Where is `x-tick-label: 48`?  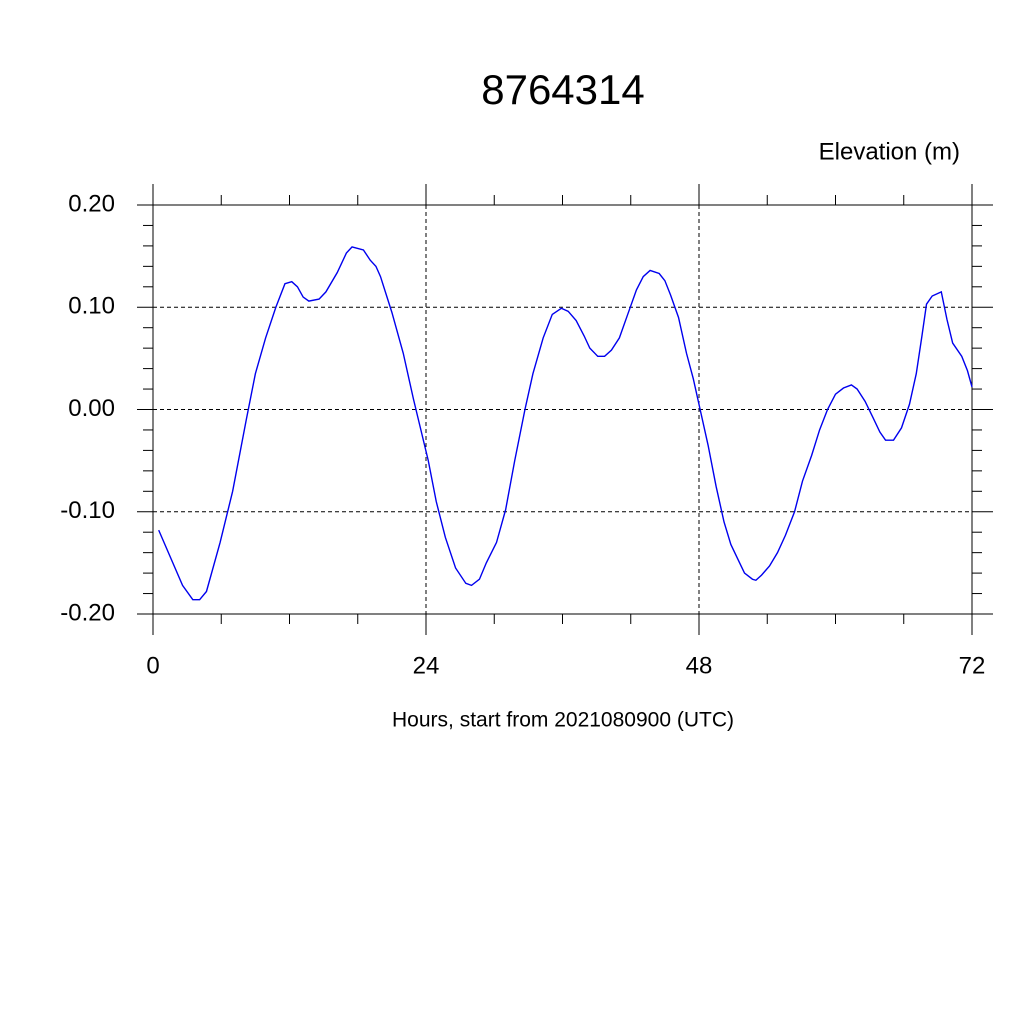
x-tick-label: 48 is located at coordinates (699, 665).